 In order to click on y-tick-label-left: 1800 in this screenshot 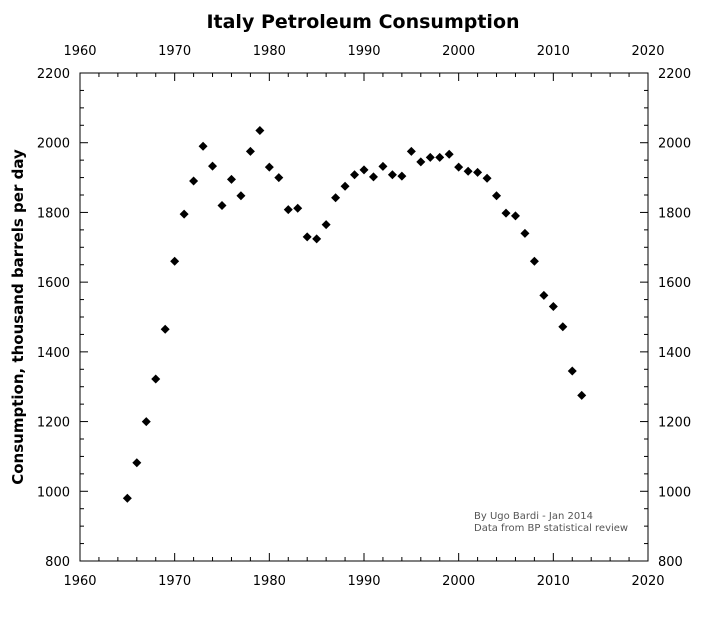, I will do `click(53, 213)`.